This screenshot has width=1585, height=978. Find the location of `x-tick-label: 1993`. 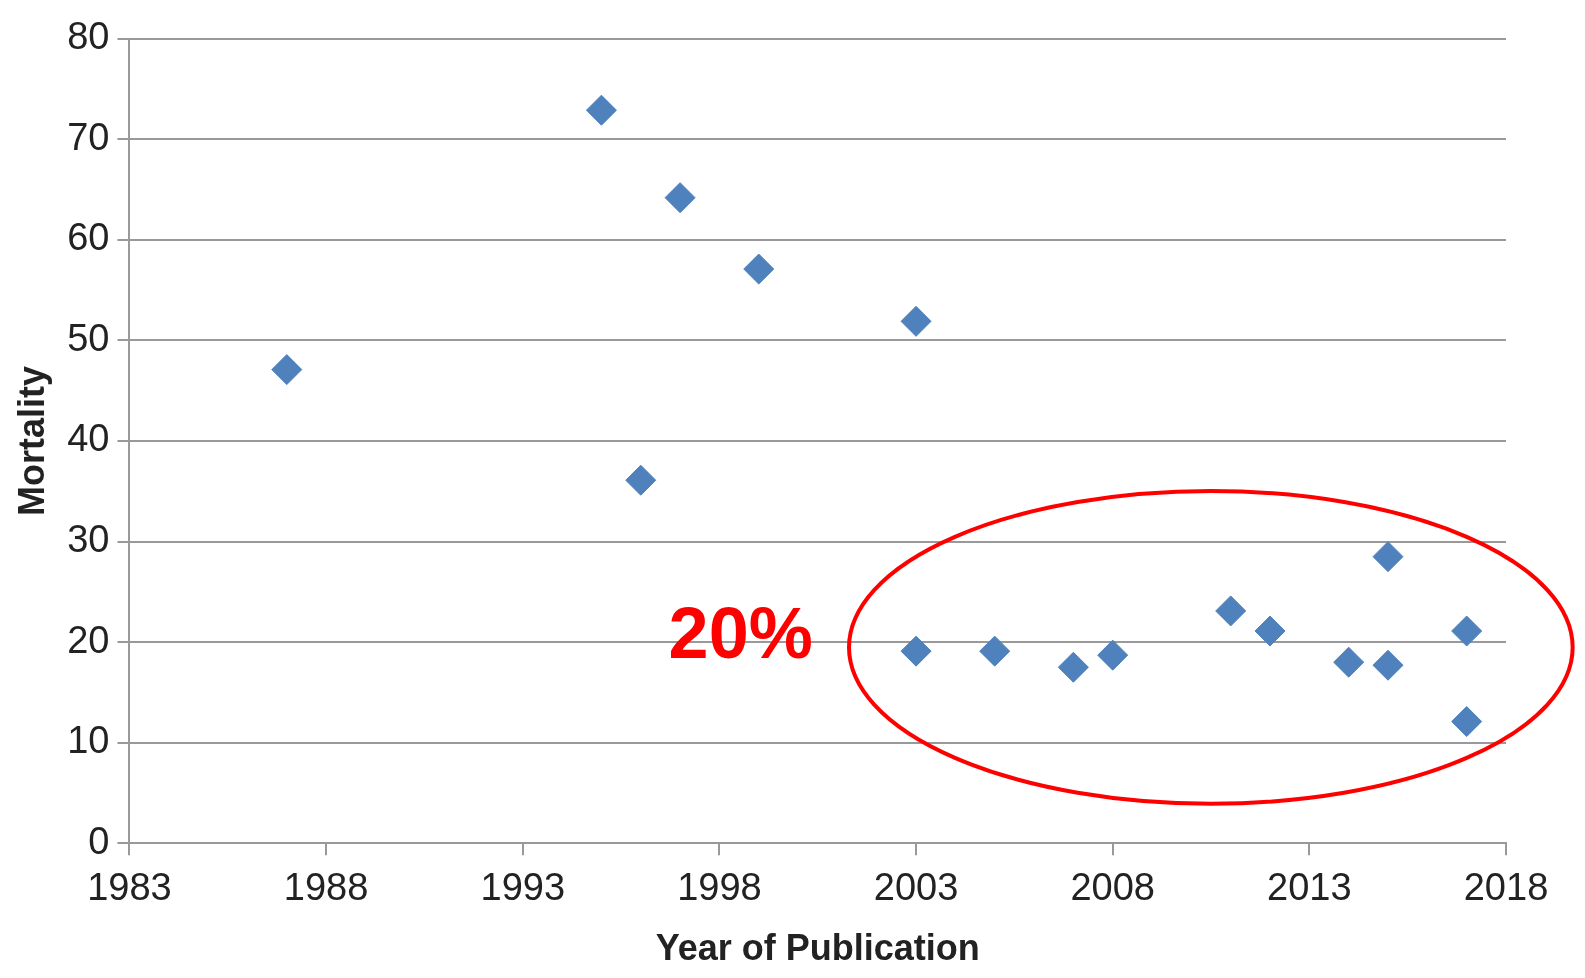

x-tick-label: 1993 is located at coordinates (523, 887).